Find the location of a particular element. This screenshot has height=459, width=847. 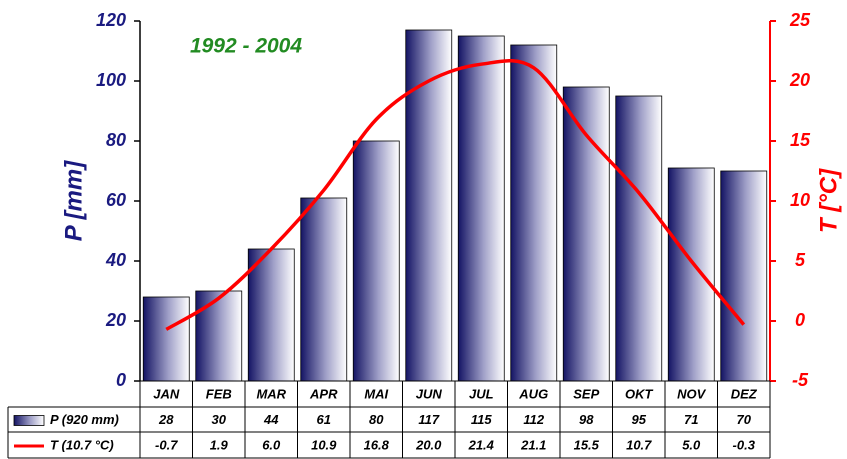

x-tick-label: MAI is located at coordinates (376, 393).